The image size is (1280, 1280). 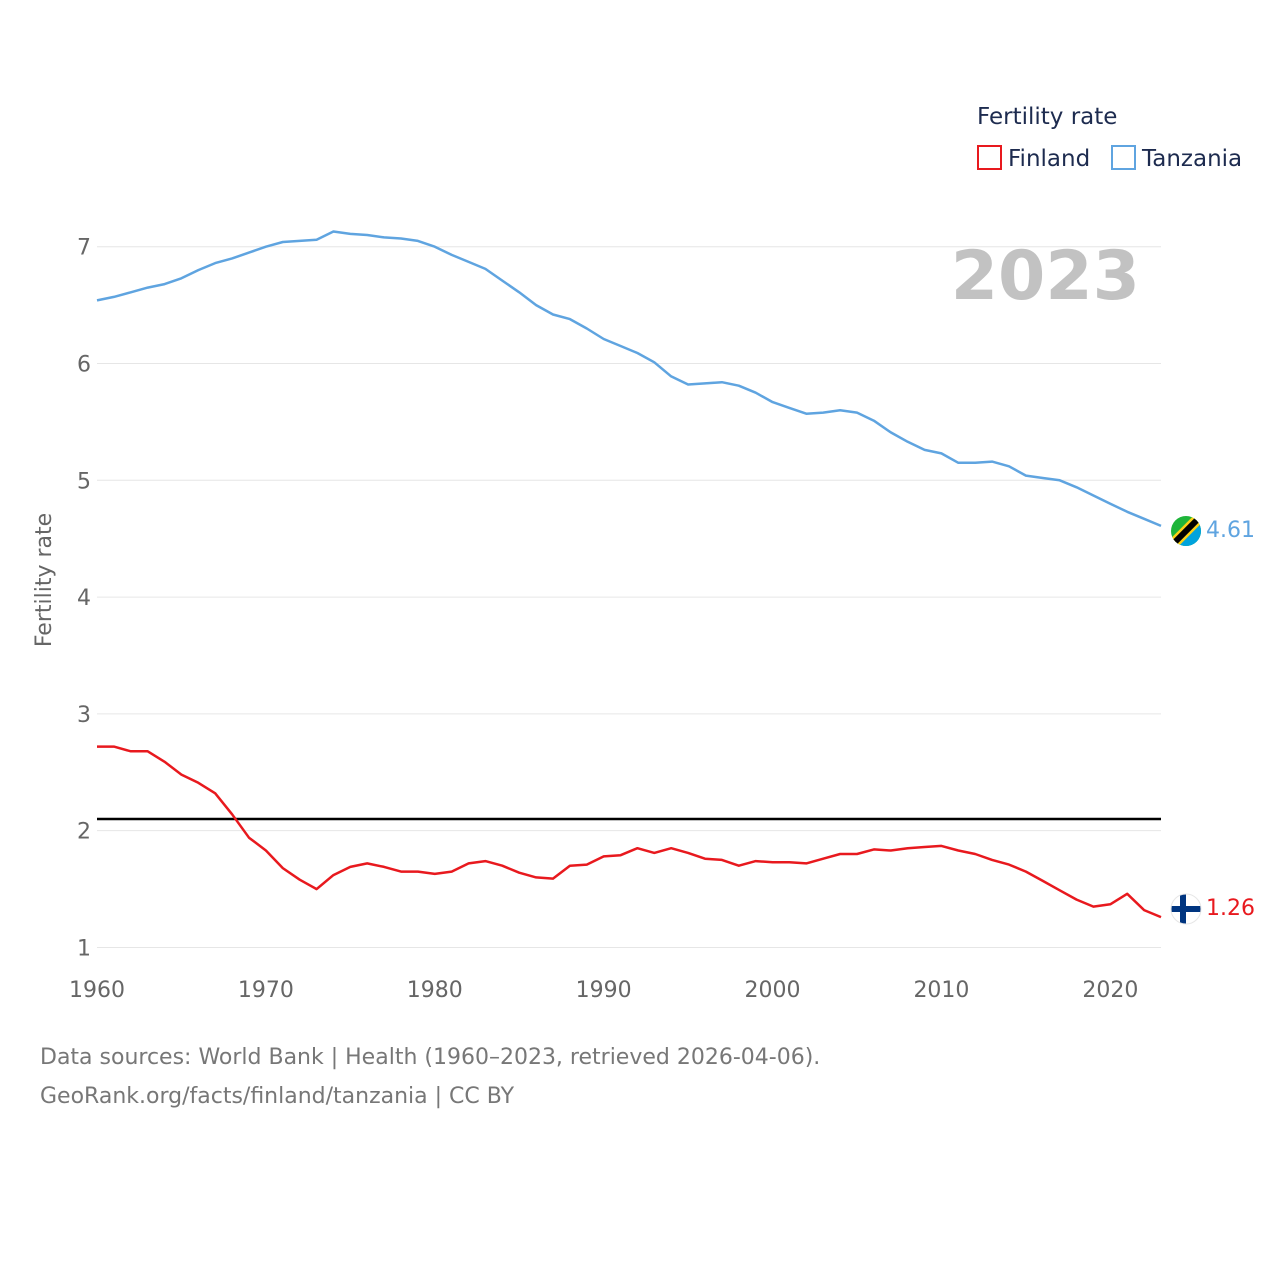 I want to click on current-year-label: 2023, so click(x=1045, y=276).